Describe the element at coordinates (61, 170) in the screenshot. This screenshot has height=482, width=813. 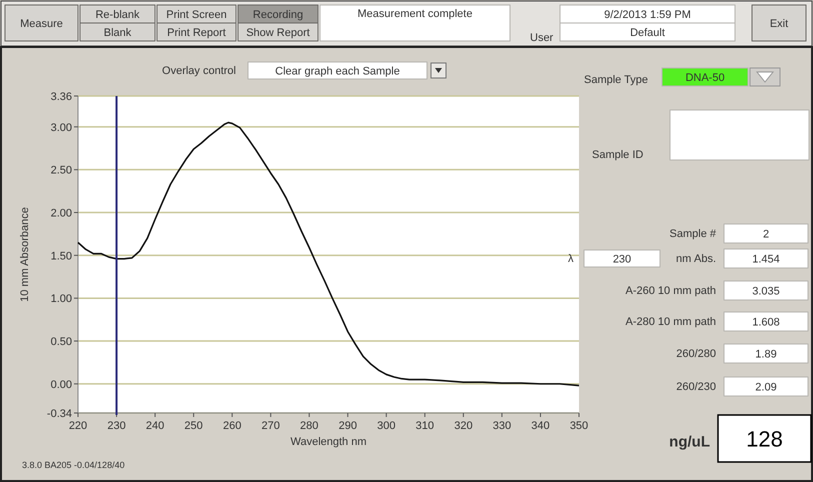
I see `y-tick-label: 2.50` at that location.